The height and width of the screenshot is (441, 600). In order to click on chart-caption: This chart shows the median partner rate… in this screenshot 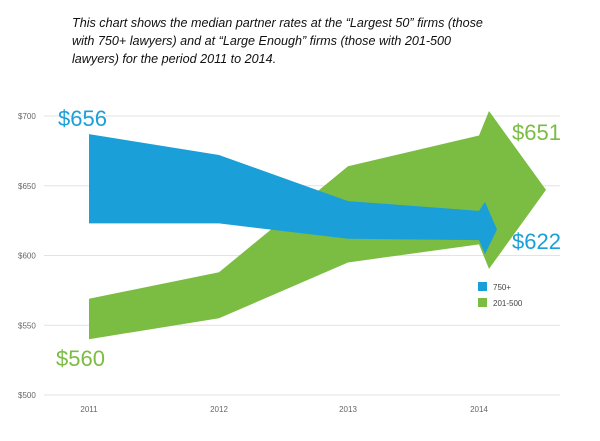, I will do `click(277, 41)`.